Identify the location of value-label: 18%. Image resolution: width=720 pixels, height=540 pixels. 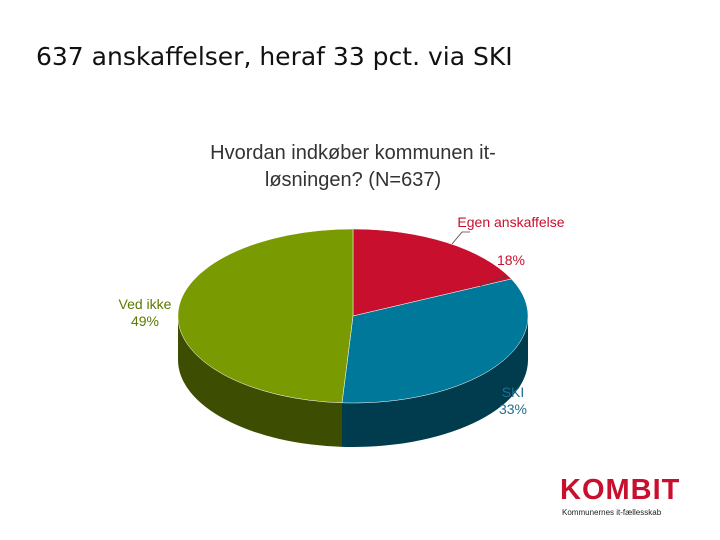
(511, 260).